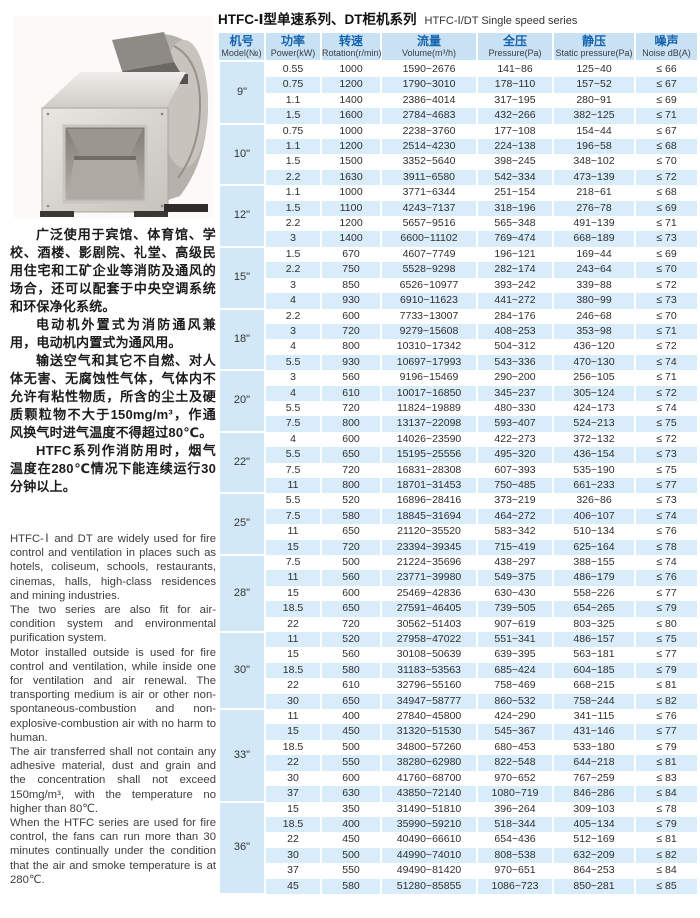 The image size is (700, 918). Describe the element at coordinates (350, 640) in the screenshot. I see `spec-cell: 520` at that location.